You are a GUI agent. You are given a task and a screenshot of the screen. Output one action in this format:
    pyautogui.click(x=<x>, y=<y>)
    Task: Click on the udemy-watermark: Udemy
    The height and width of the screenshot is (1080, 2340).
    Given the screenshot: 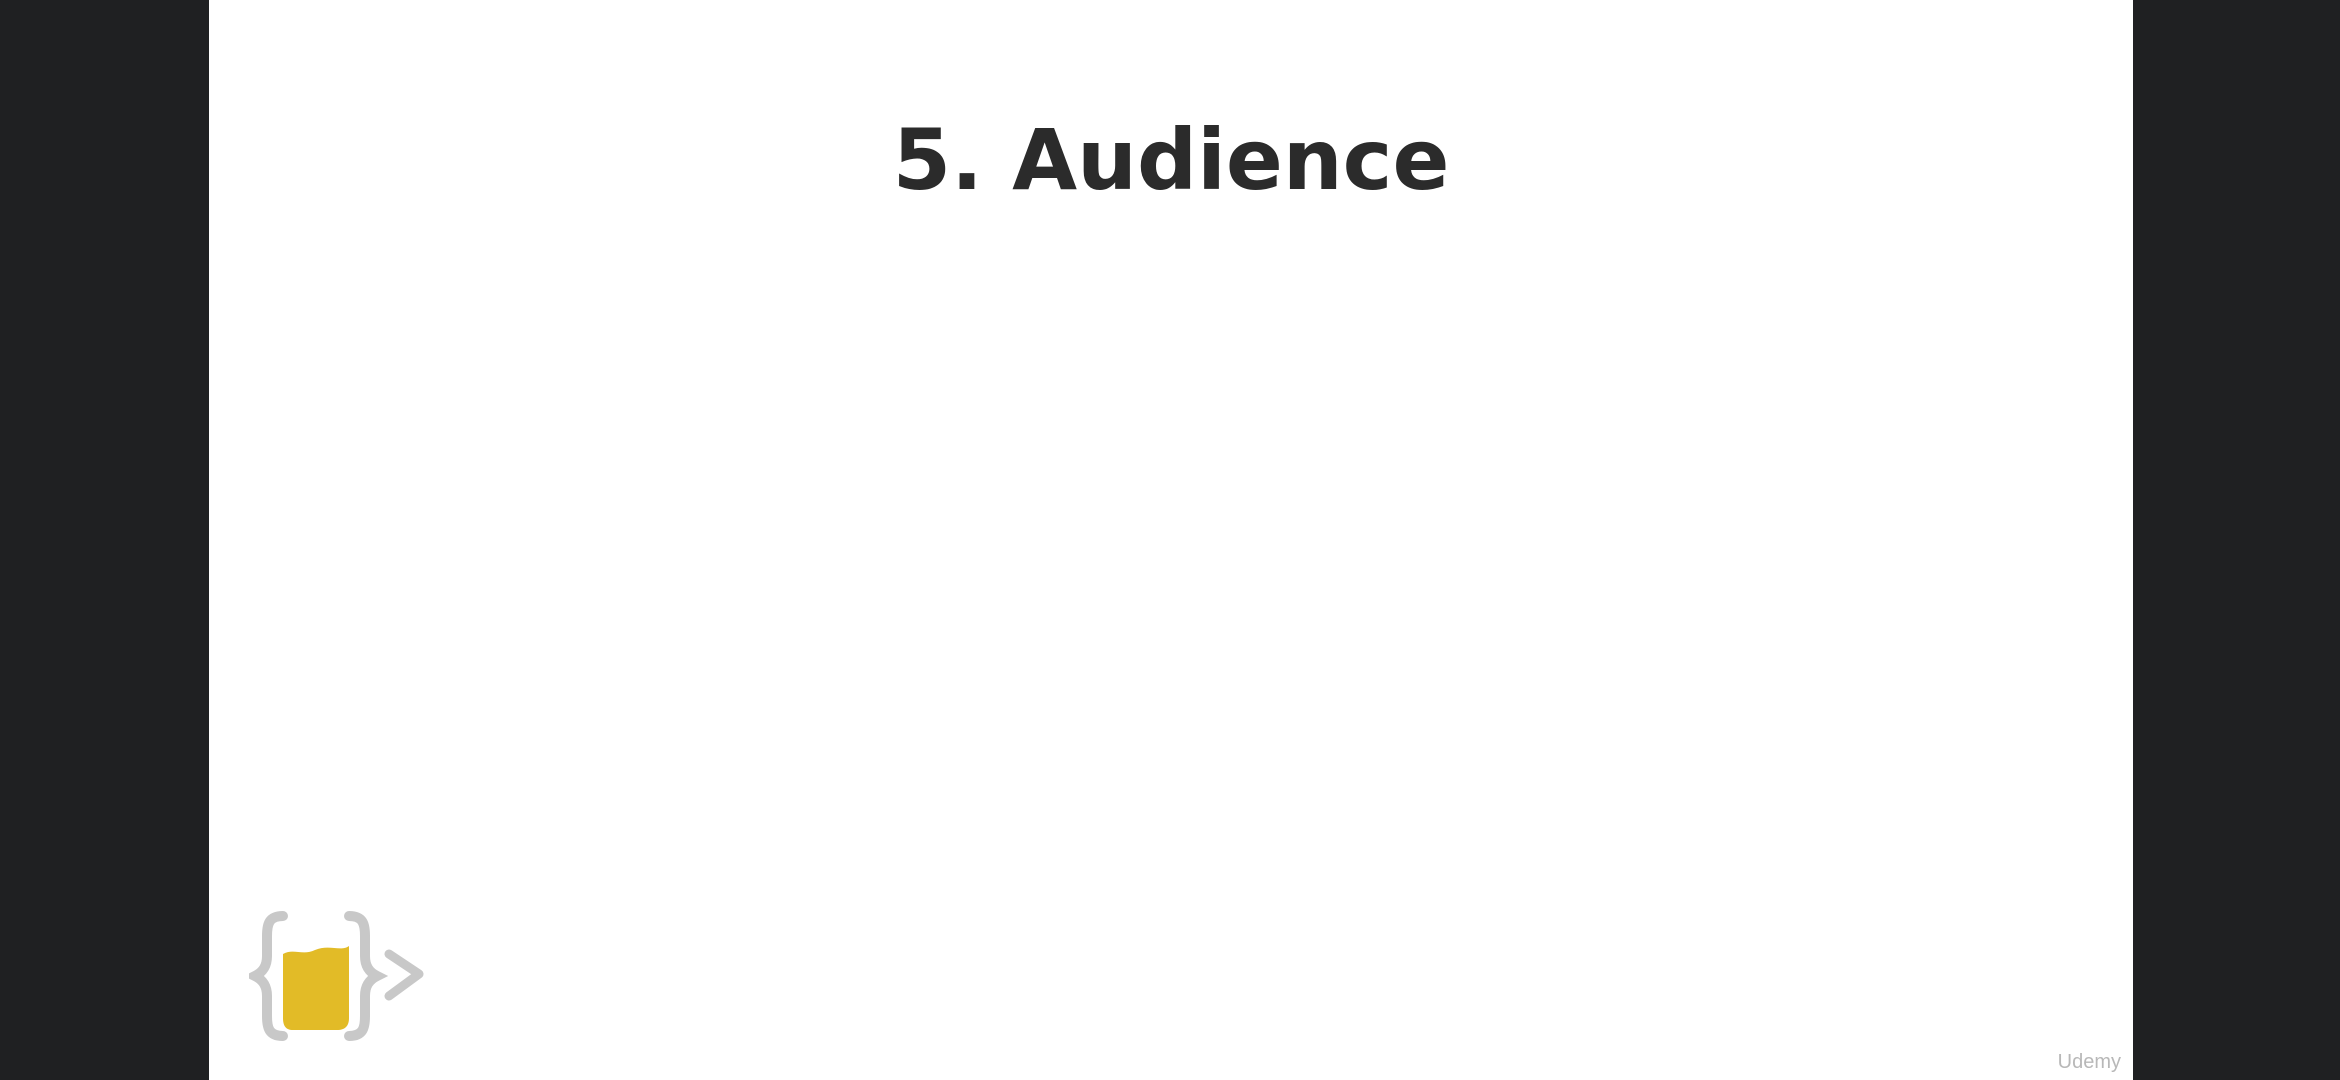 What is the action you would take?
    pyautogui.click(x=2089, y=1062)
    